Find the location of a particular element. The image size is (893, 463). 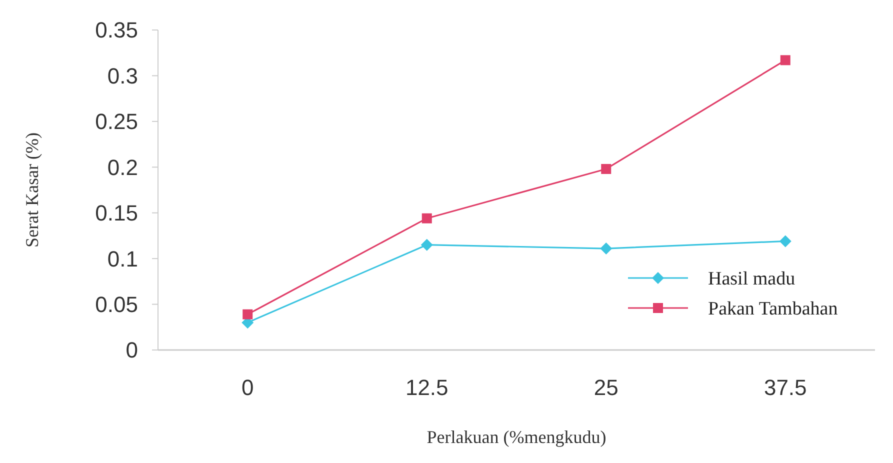

x-axis-title: Perlakuan (%mengkudu) is located at coordinates (516, 437).